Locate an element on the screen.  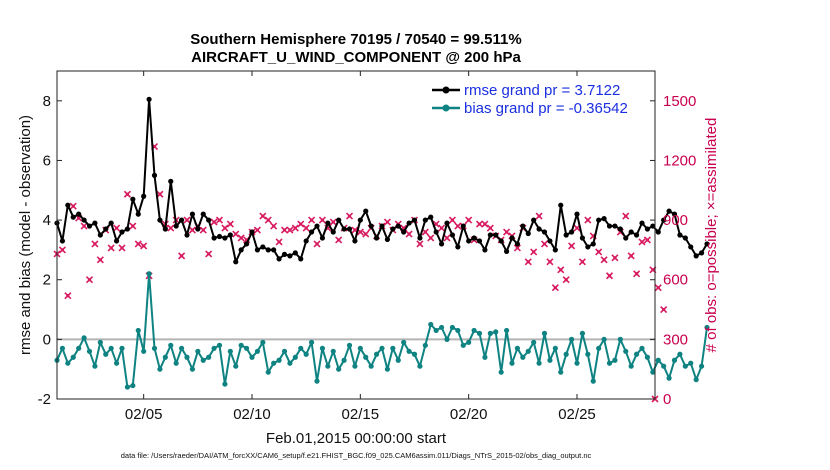
x-tick-label: 02/20 is located at coordinates (469, 414).